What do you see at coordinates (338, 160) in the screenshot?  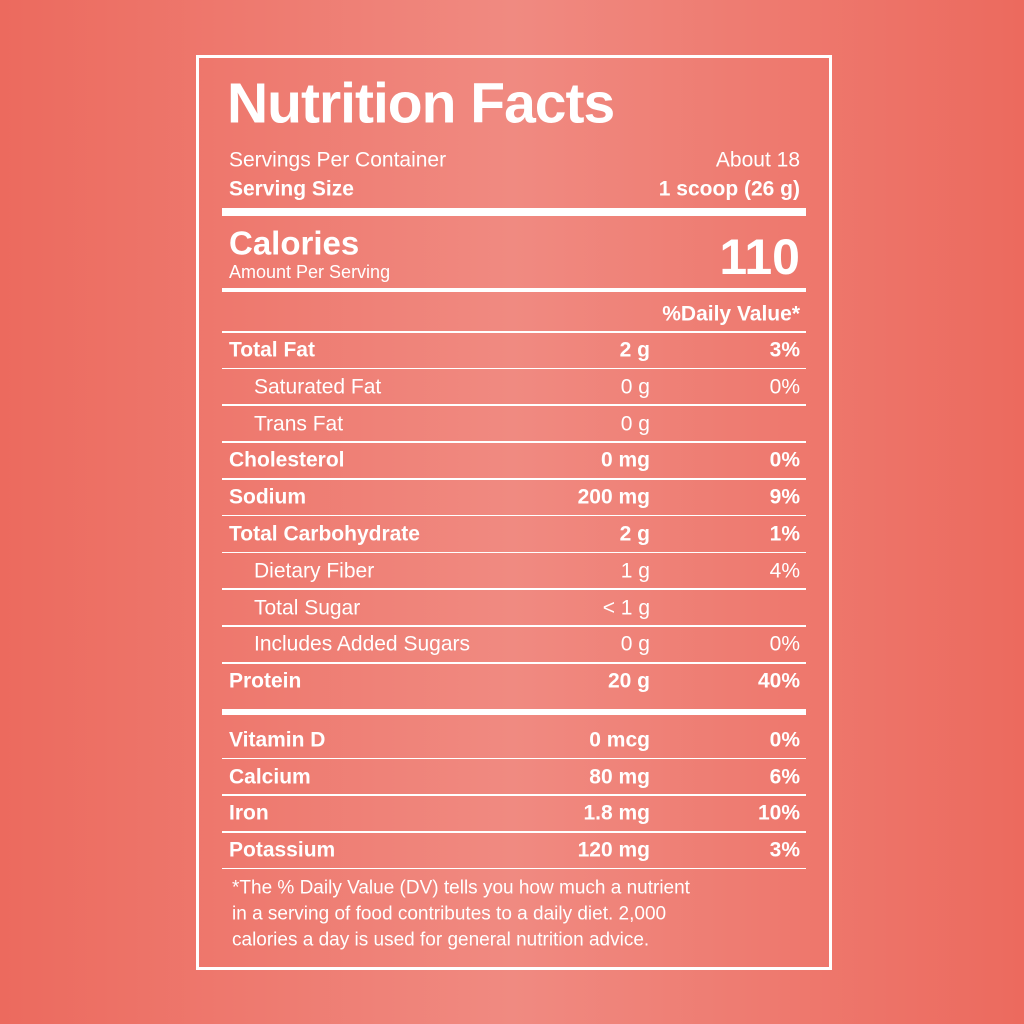 I see `servings-label: Servings Per Container` at bounding box center [338, 160].